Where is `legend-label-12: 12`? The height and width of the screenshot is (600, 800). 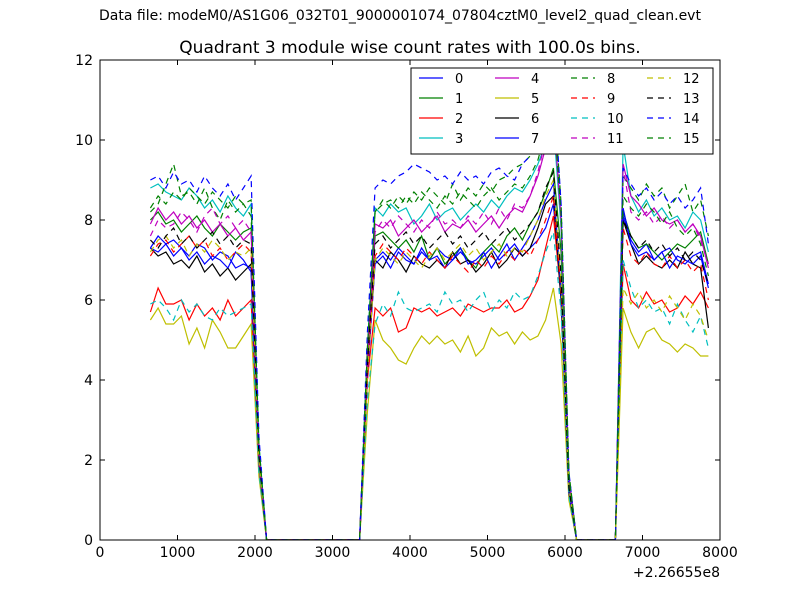
legend-label-12: 12 is located at coordinates (691, 79).